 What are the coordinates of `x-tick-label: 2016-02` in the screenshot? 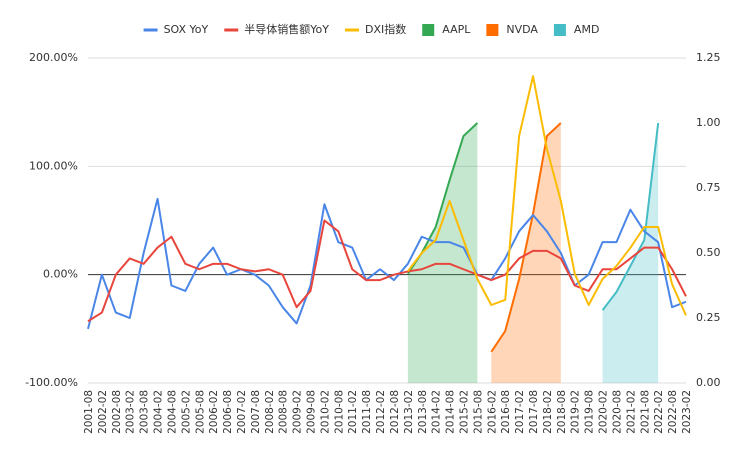 It's located at (492, 412).